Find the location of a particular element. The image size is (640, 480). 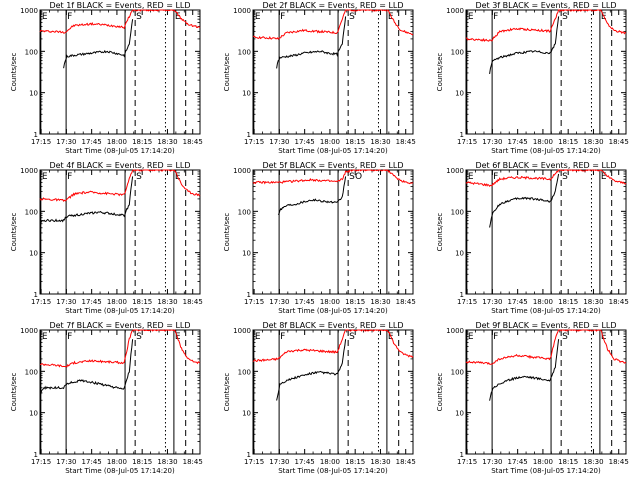

chart-title: Det 6f BLACK = Events, RED = LLD is located at coordinates (545, 165).